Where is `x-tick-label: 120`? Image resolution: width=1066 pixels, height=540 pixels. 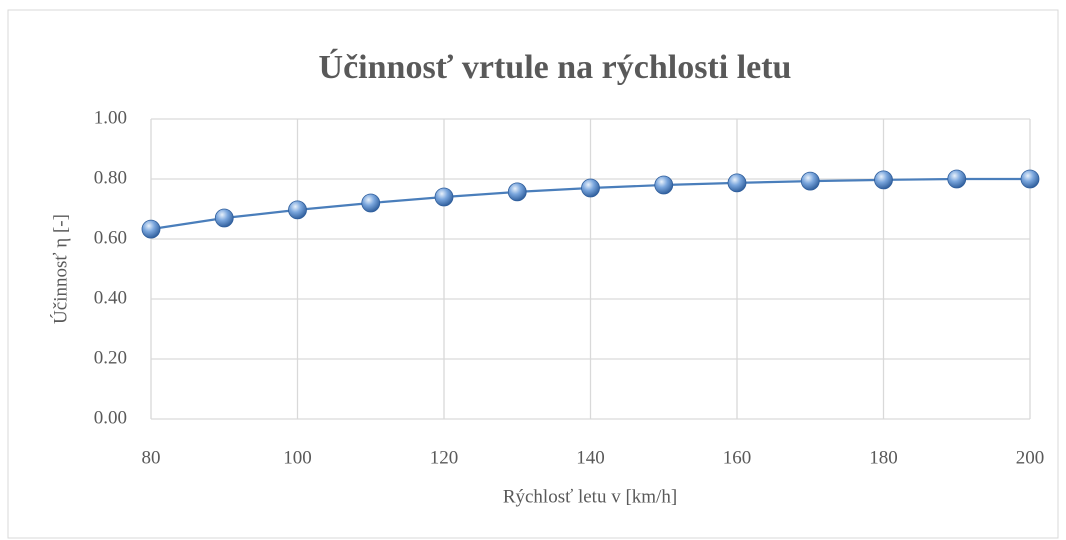 x-tick-label: 120 is located at coordinates (444, 457).